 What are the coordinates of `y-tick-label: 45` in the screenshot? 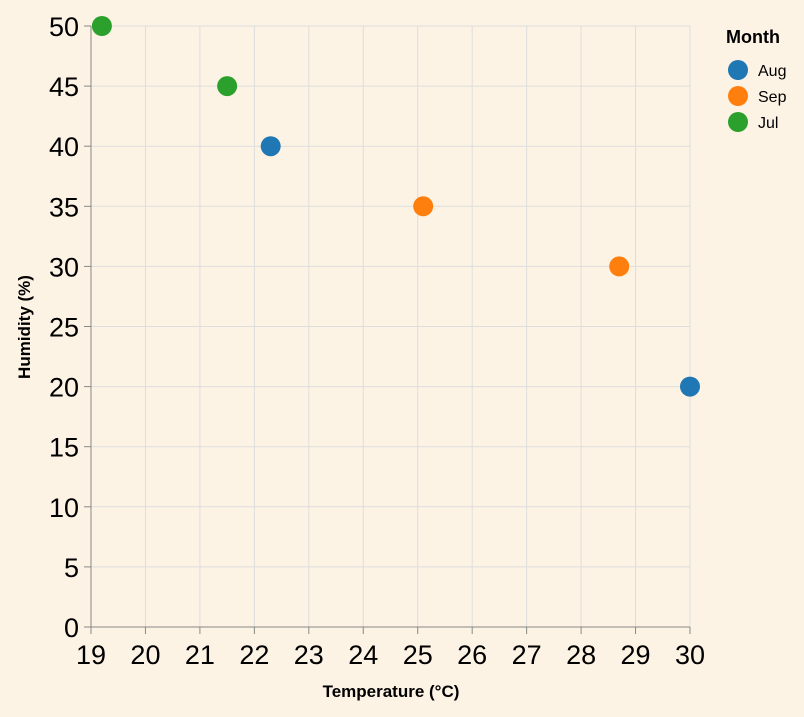 It's located at (64, 87).